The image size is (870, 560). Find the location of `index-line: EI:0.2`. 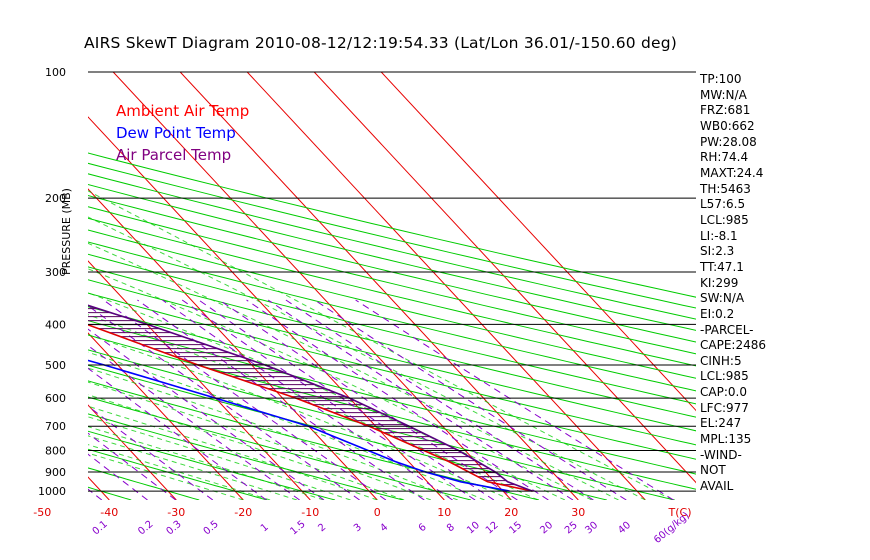

index-line: EI:0.2 is located at coordinates (717, 313).